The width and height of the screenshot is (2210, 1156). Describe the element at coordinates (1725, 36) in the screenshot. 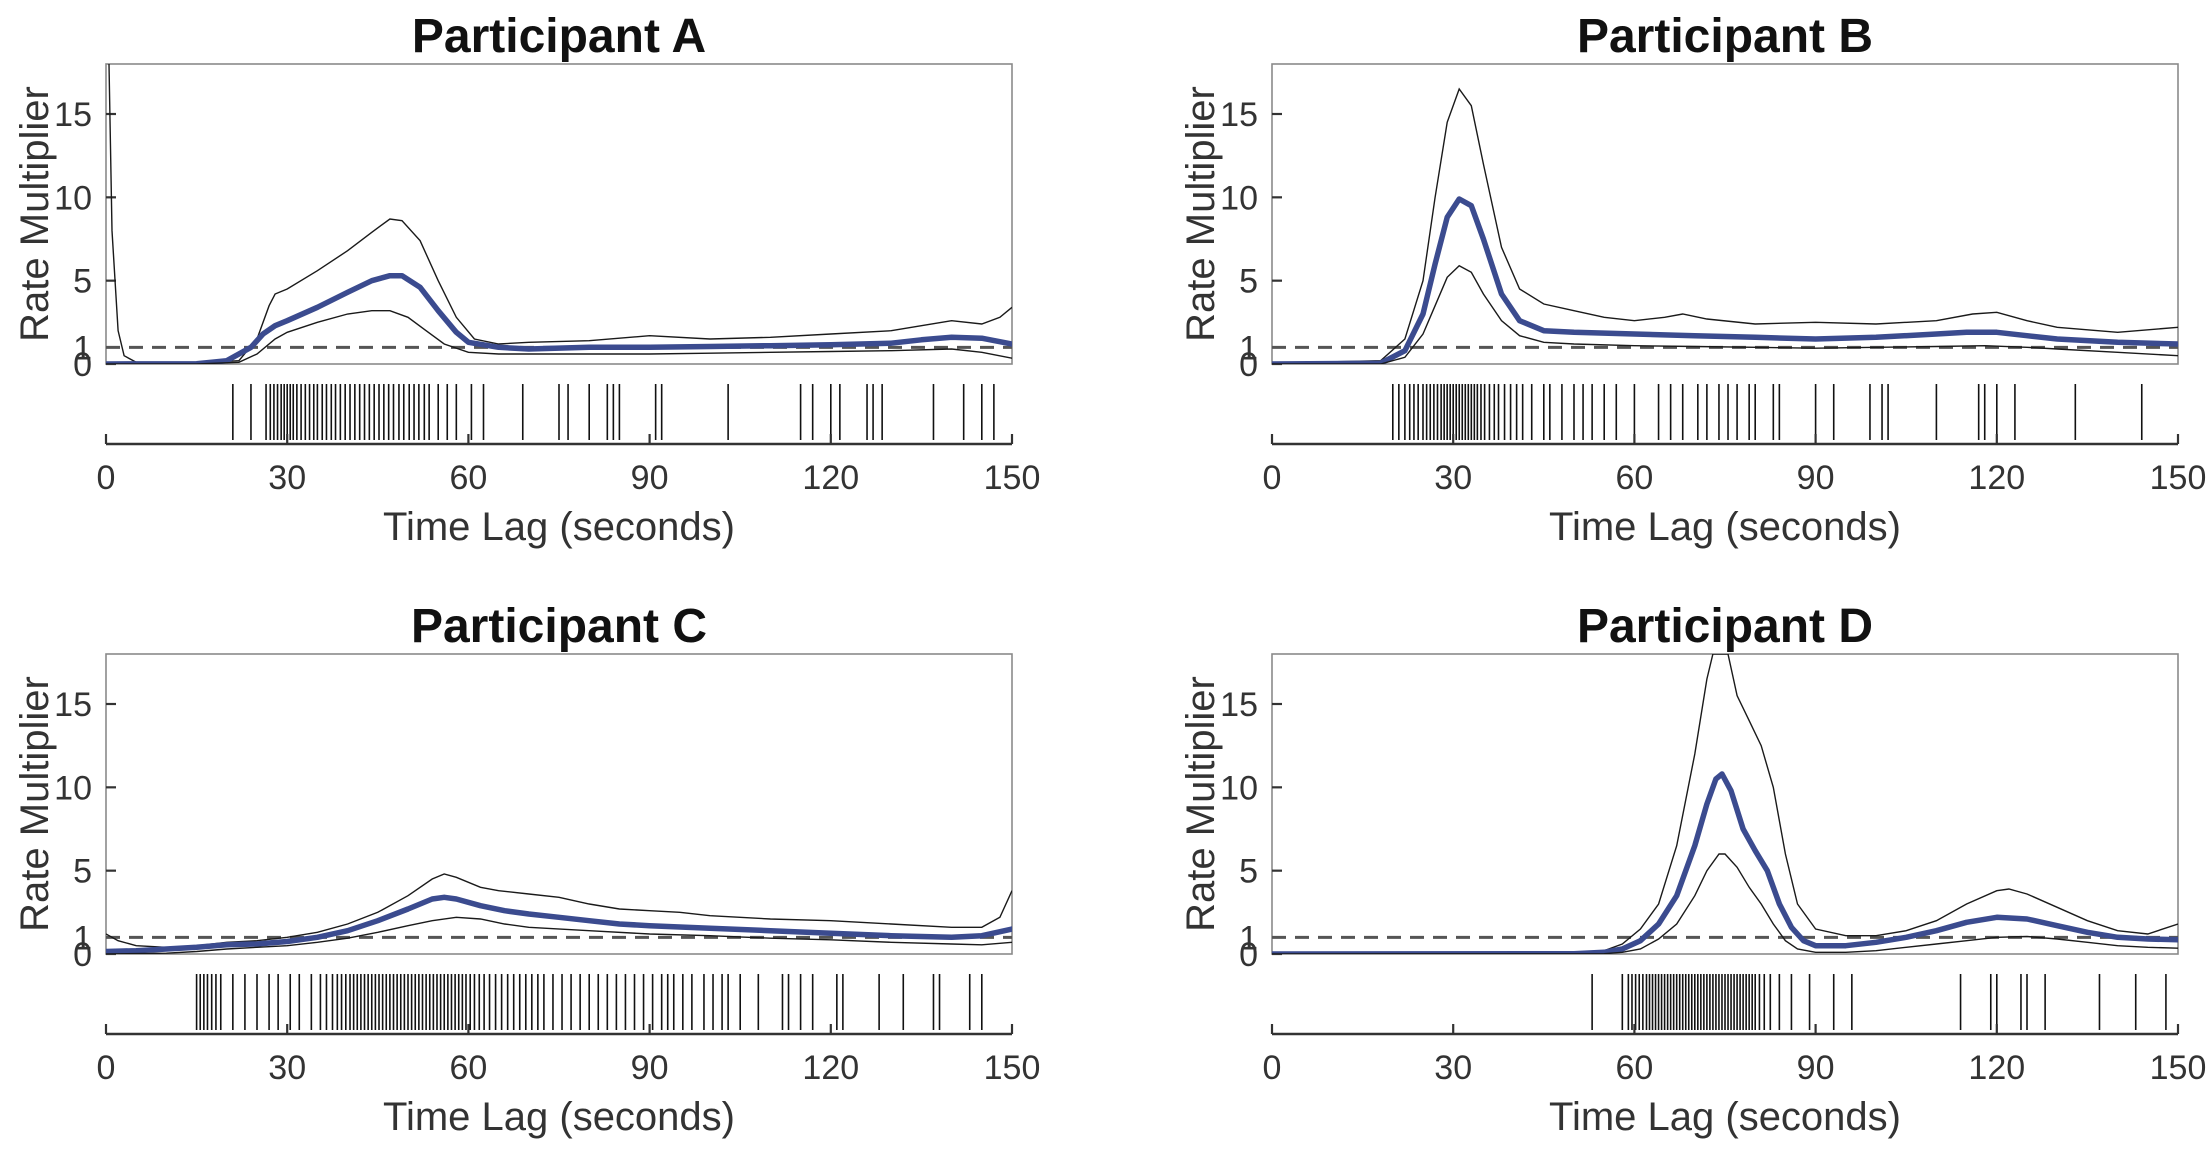

I see `chart-title: Participant B` at that location.